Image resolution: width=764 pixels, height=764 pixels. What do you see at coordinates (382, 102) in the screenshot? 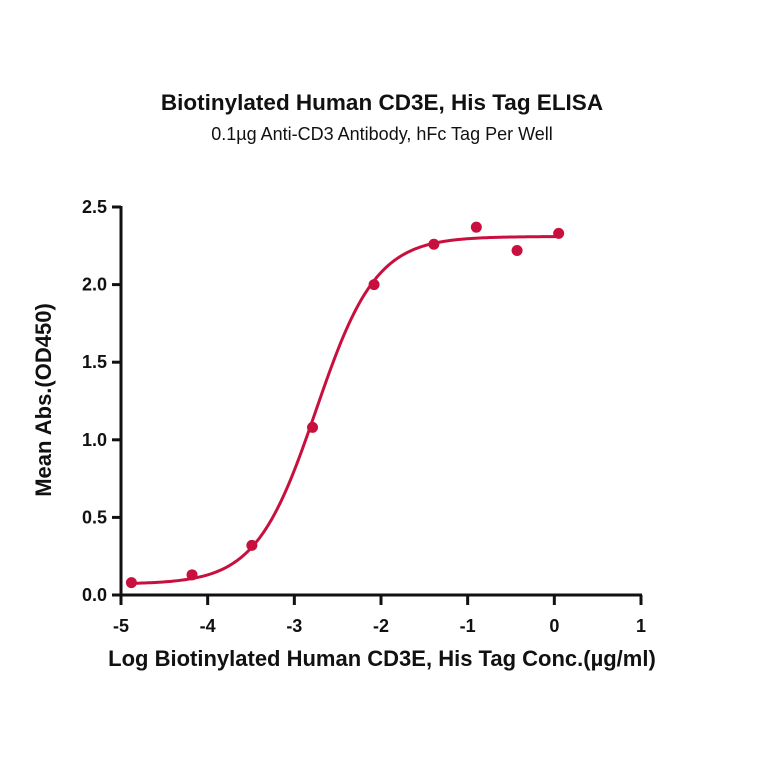
I see `chart-title: Biotinylated Human CD3E, His Tag ELISA` at bounding box center [382, 102].